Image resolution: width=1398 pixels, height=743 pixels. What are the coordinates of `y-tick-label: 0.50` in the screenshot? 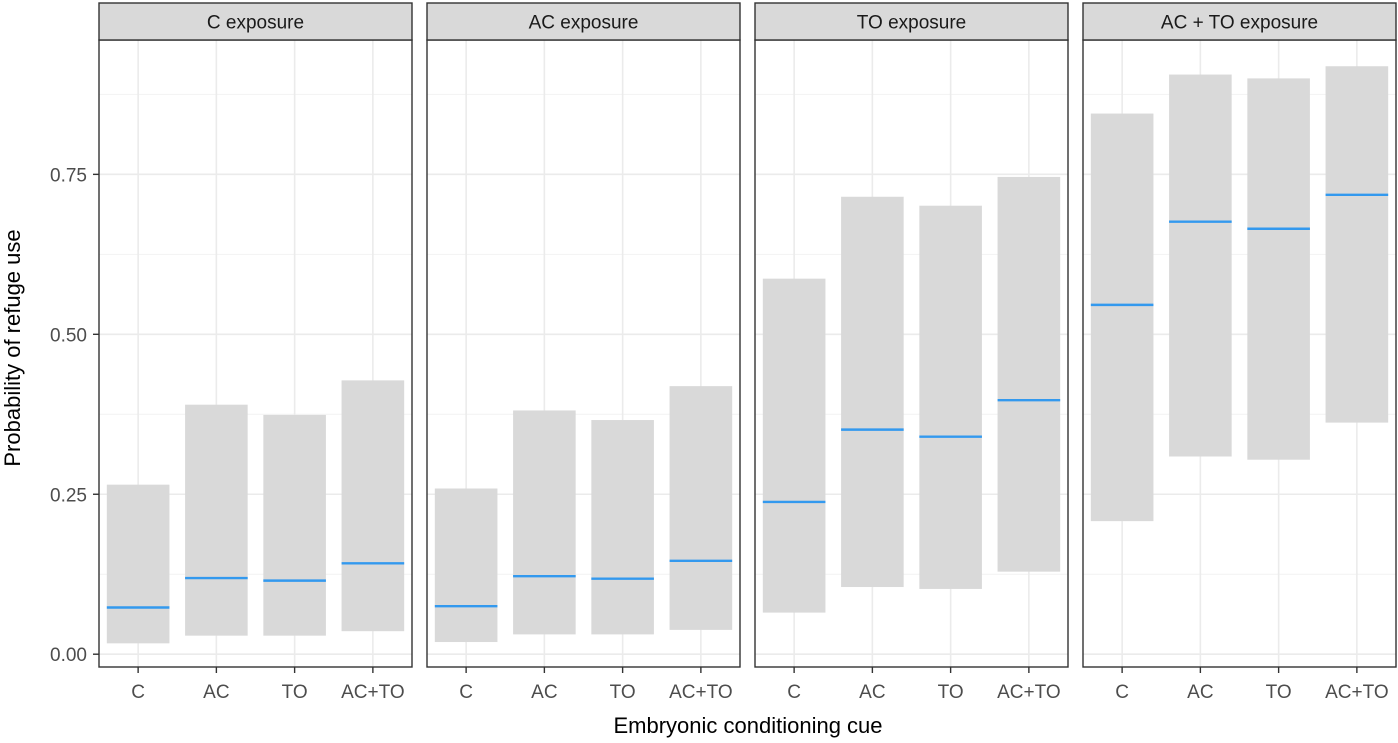 It's located at (68, 335).